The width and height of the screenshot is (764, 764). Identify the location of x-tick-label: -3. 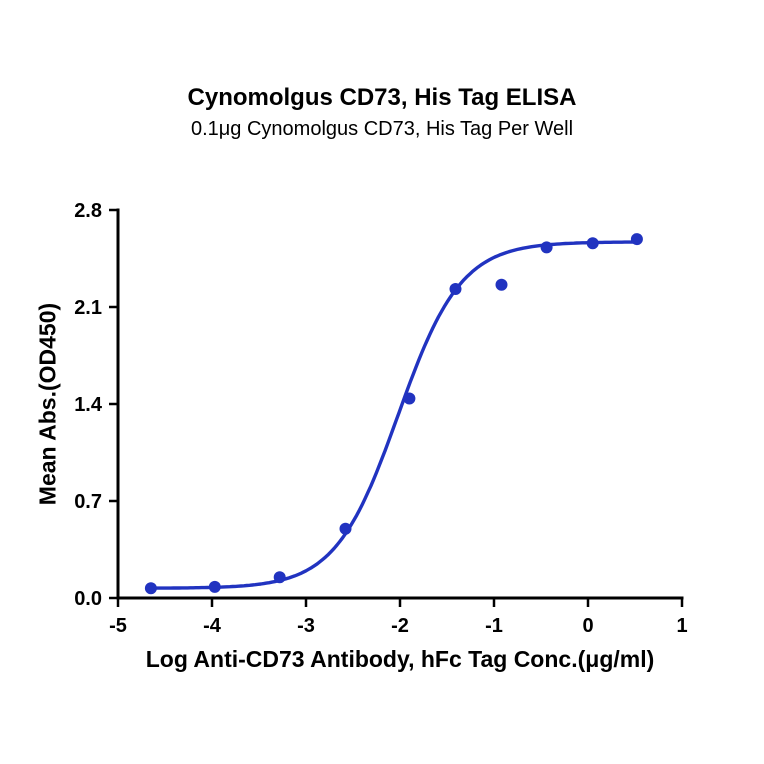
(306, 626).